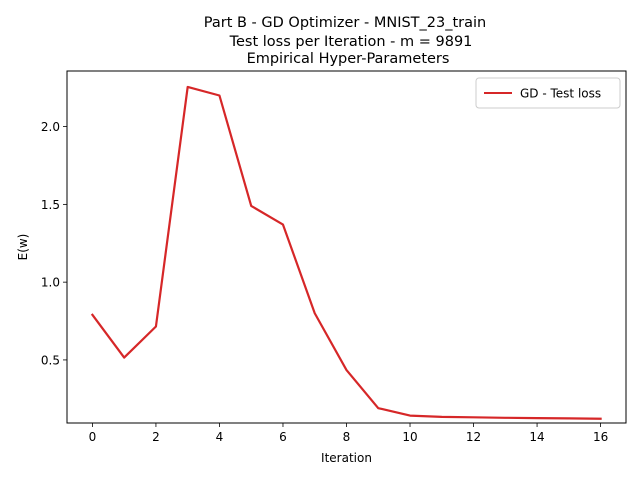  Describe the element at coordinates (220, 437) in the screenshot. I see `x-tick-label: 4` at that location.